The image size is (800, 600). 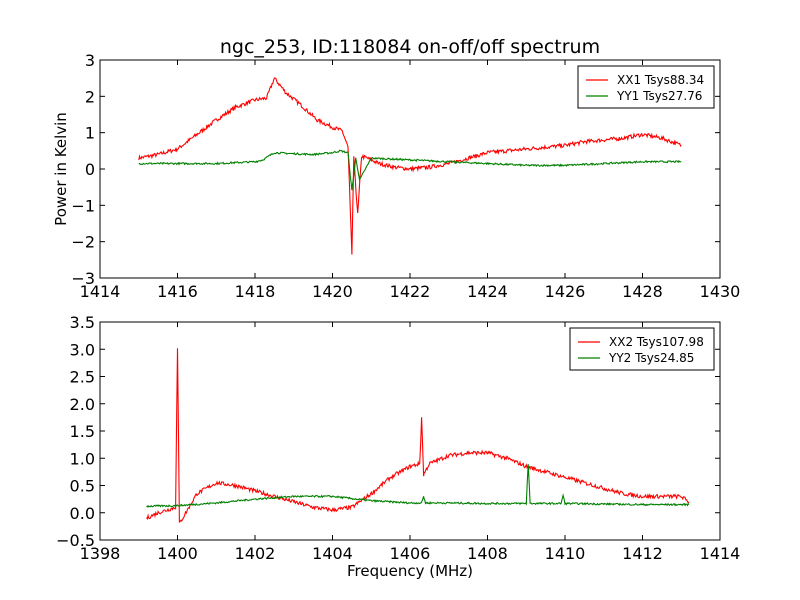 What do you see at coordinates (82, 404) in the screenshot?
I see `y-tick-label: 2.0` at bounding box center [82, 404].